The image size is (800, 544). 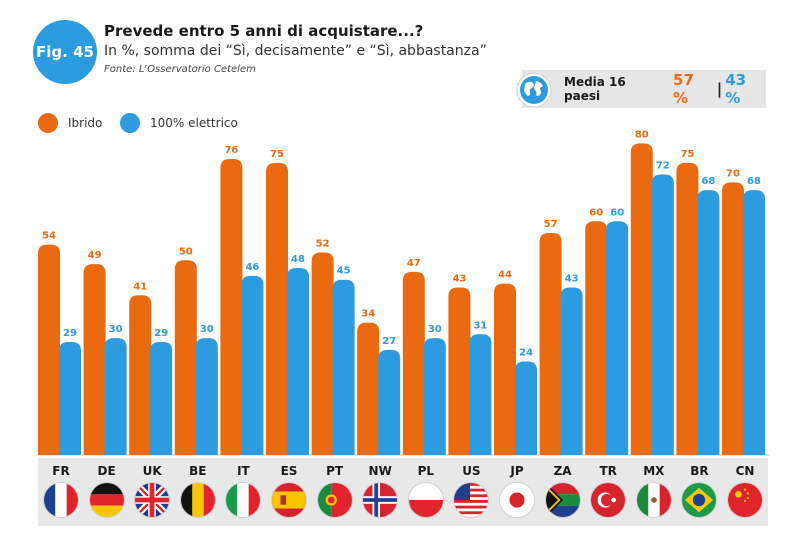 I want to click on bar-electric-br, so click(x=708, y=322).